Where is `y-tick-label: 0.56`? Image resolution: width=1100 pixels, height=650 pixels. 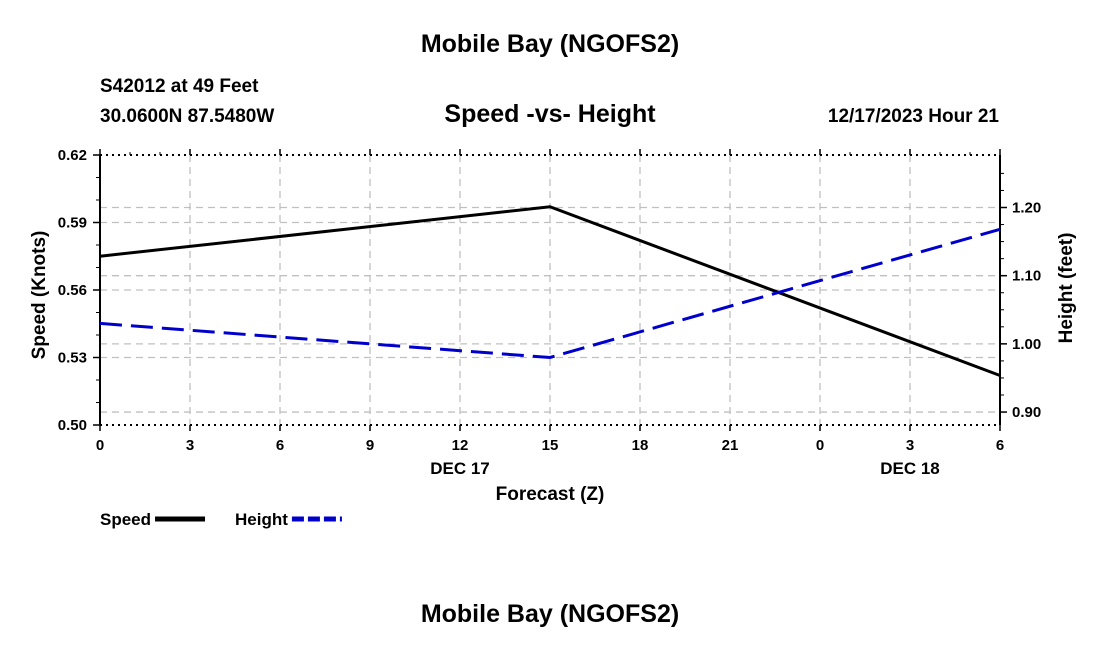 y-tick-label: 0.56 is located at coordinates (72, 290).